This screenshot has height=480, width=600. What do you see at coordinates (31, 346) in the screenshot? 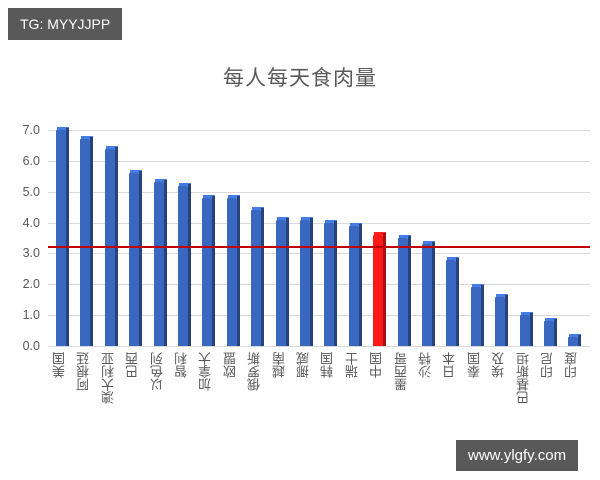
I see `y-tick-label: 0.0` at bounding box center [31, 346].